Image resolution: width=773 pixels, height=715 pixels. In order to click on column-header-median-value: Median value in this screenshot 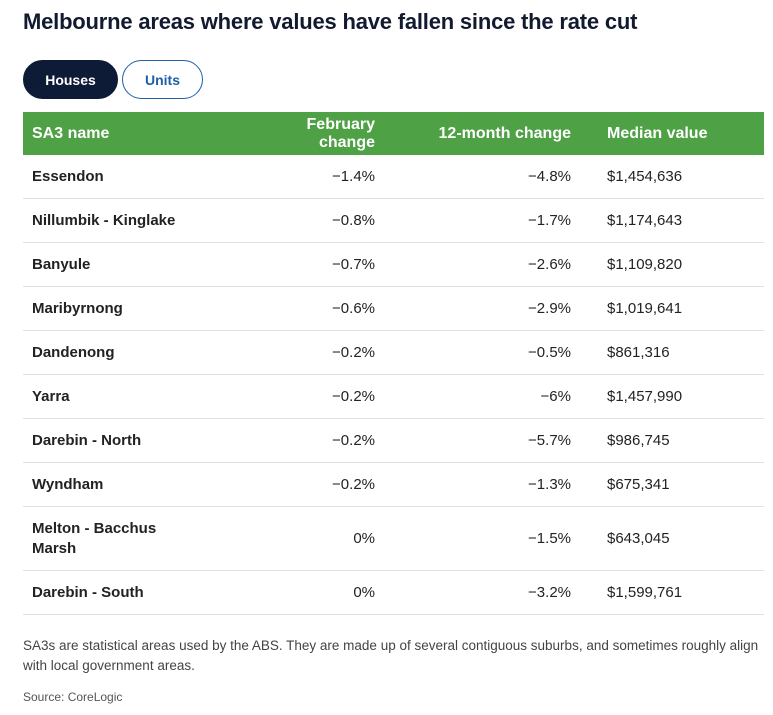, I will do `click(657, 133)`.